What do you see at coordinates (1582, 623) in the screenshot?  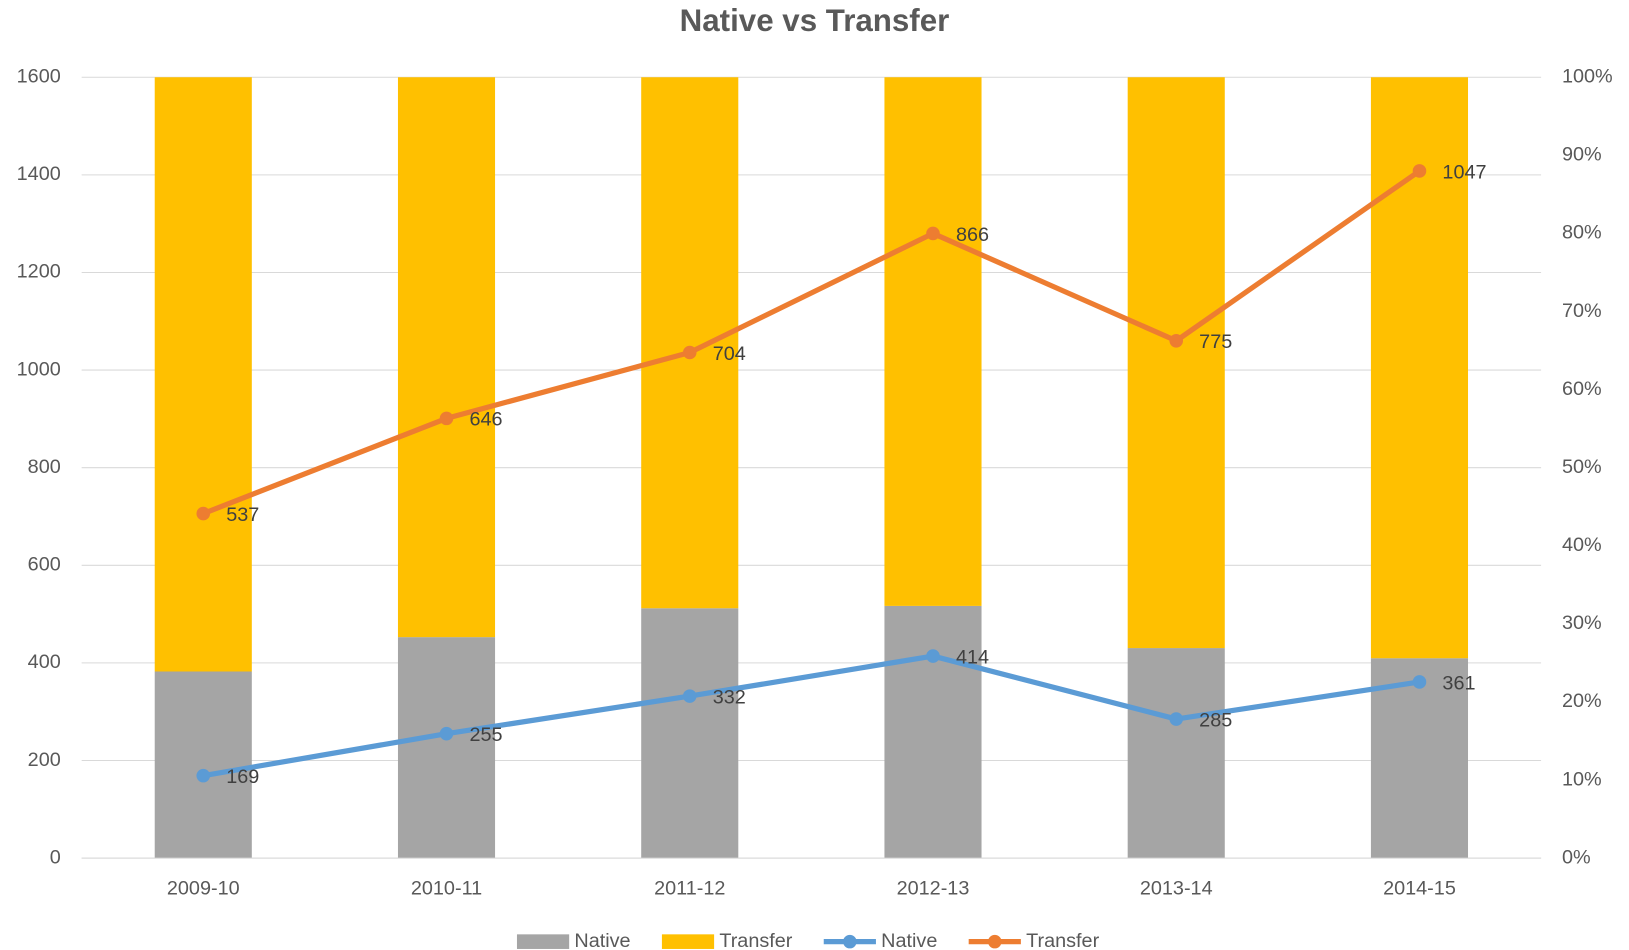 I see `y2-tick-label: 30%` at bounding box center [1582, 623].